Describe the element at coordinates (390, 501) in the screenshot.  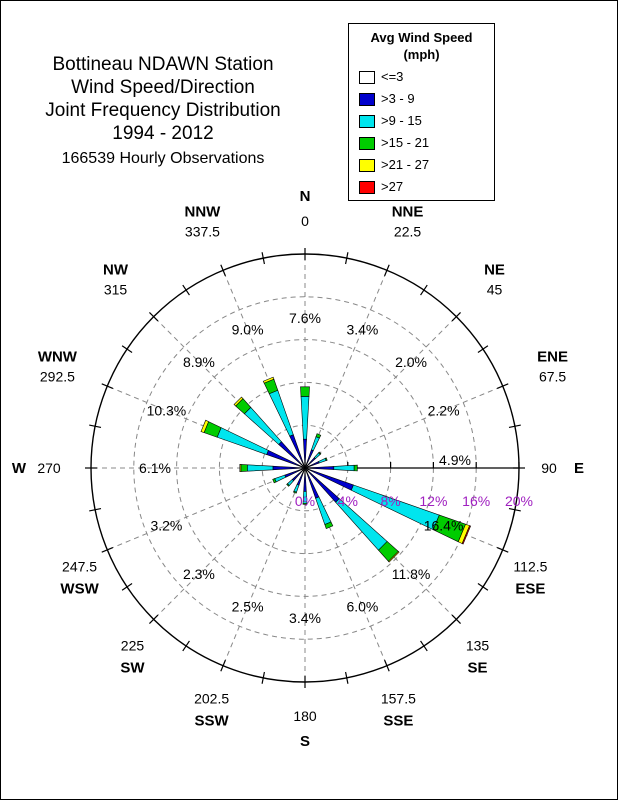
I see `radial-tick-label: 8%` at that location.